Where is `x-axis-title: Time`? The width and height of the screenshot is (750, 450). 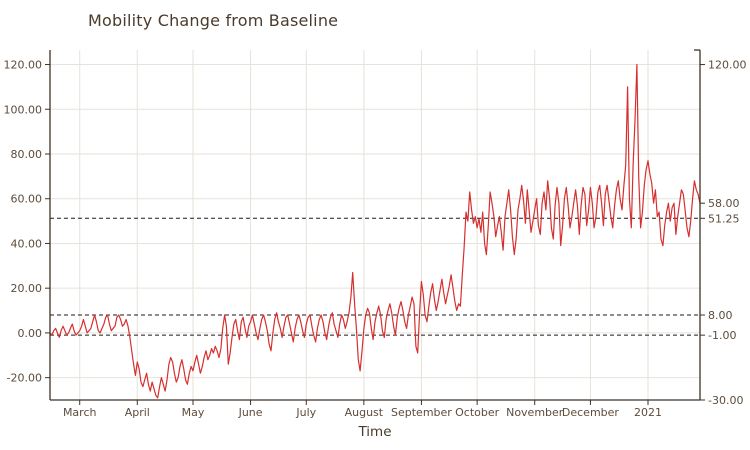
x-axis-title: Time is located at coordinates (375, 432).